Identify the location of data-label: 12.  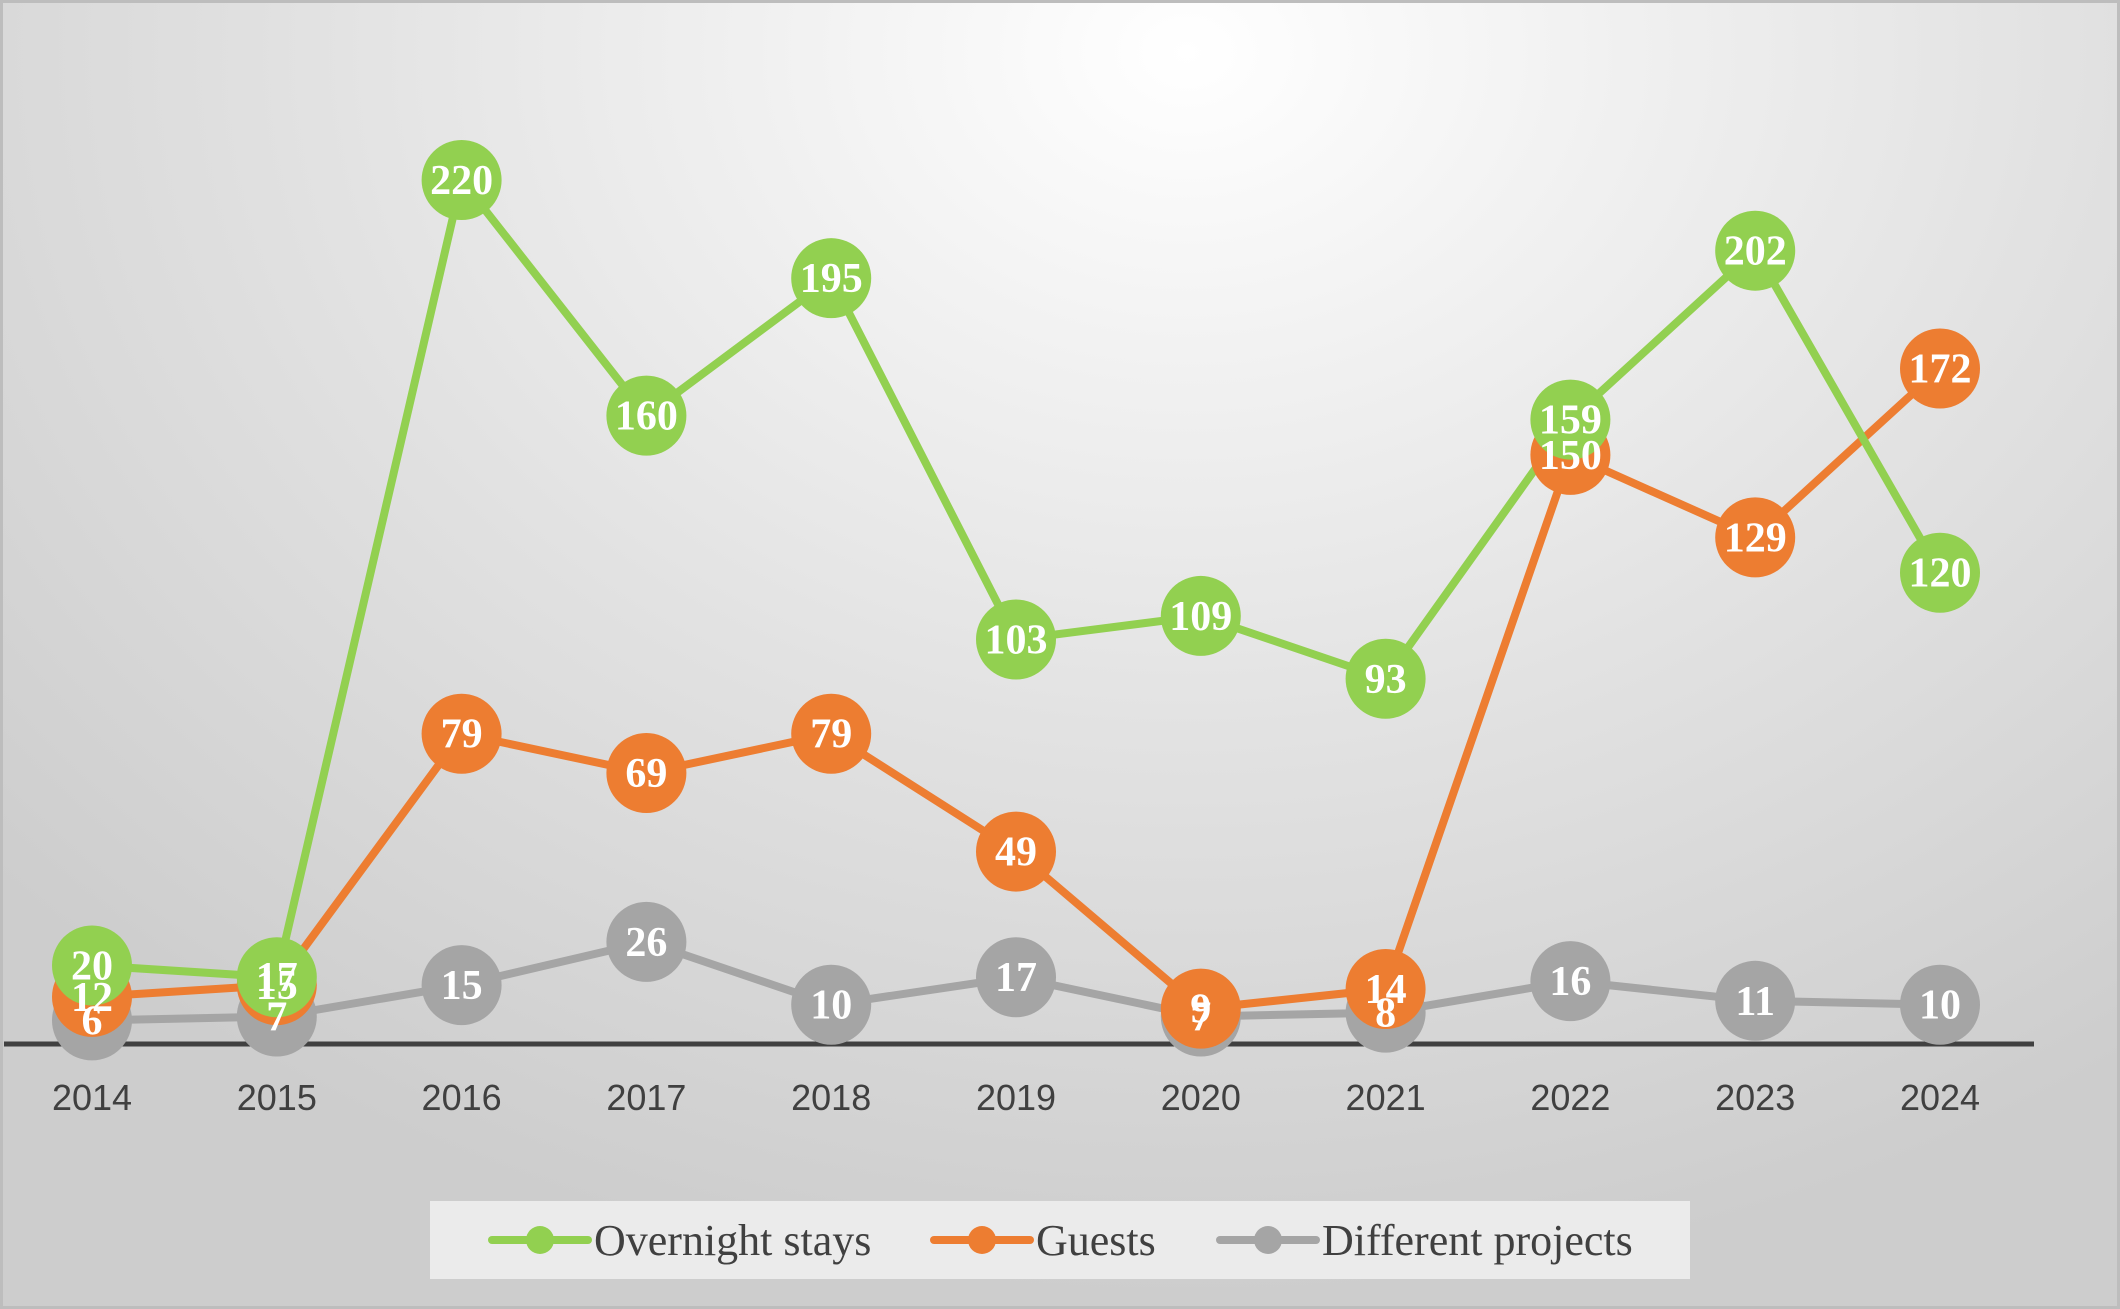
(92, 998).